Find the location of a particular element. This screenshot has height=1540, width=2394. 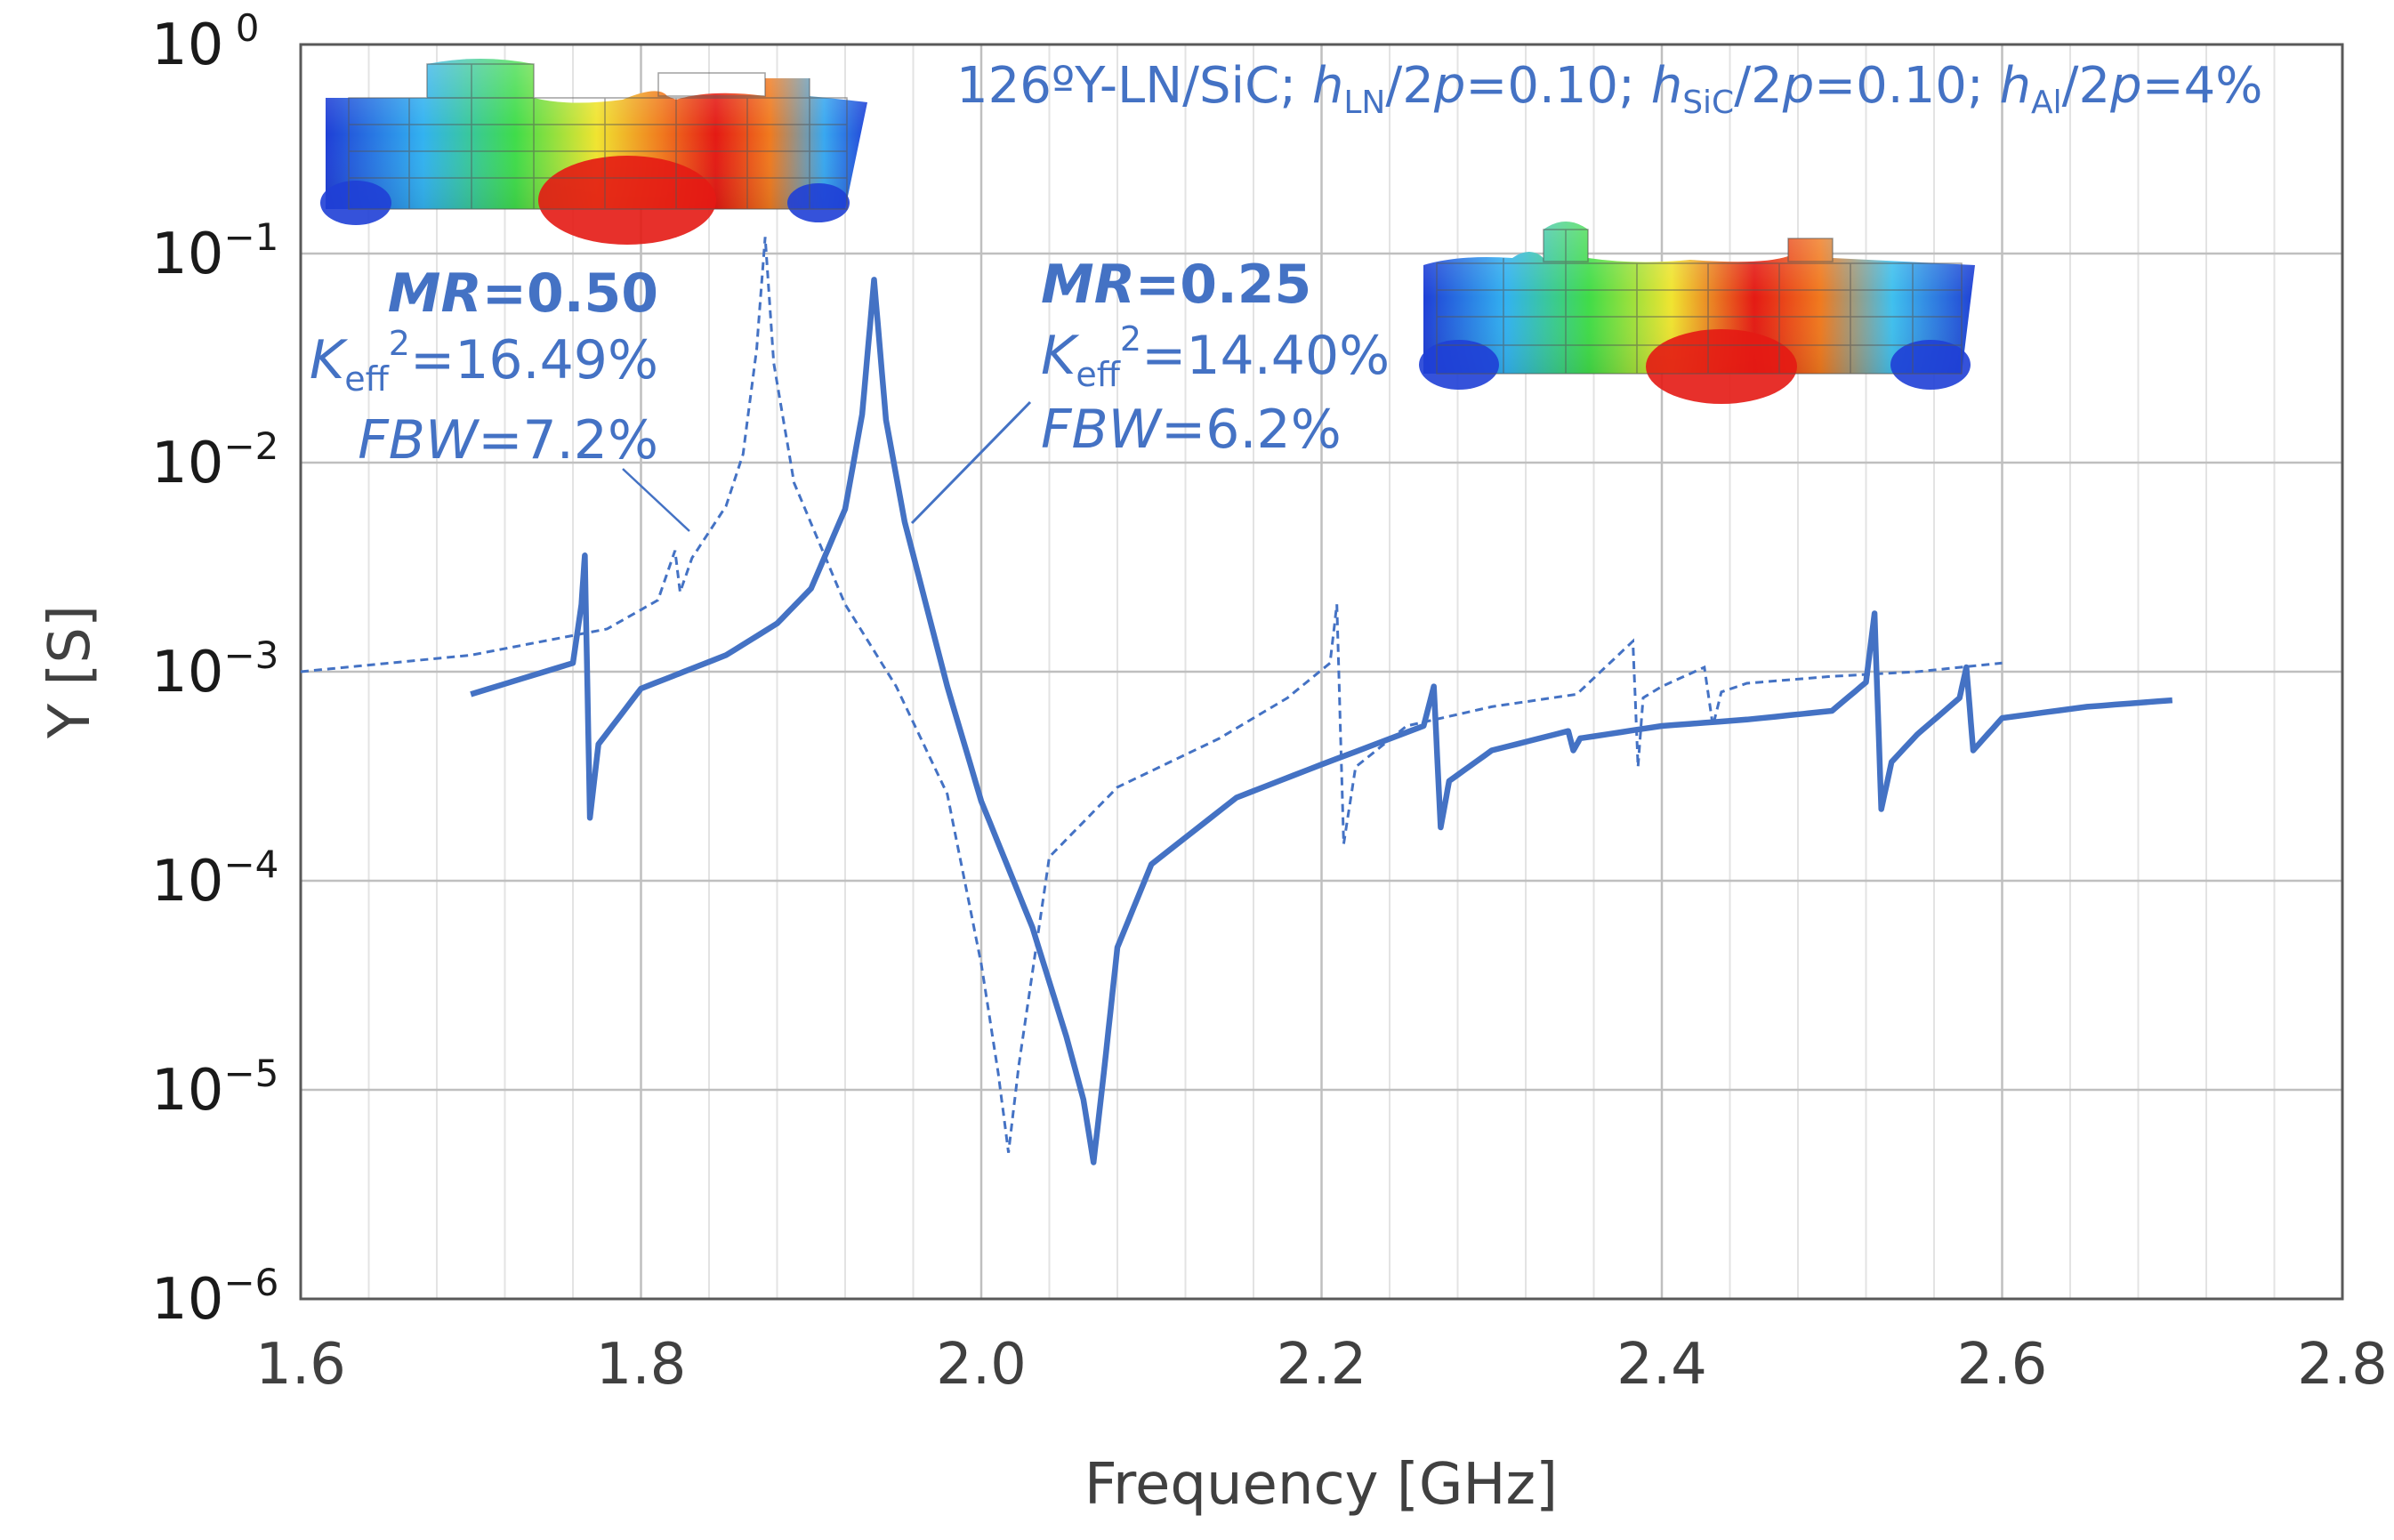

svg-text: Keff2=14.40% is located at coordinates (1215, 356).